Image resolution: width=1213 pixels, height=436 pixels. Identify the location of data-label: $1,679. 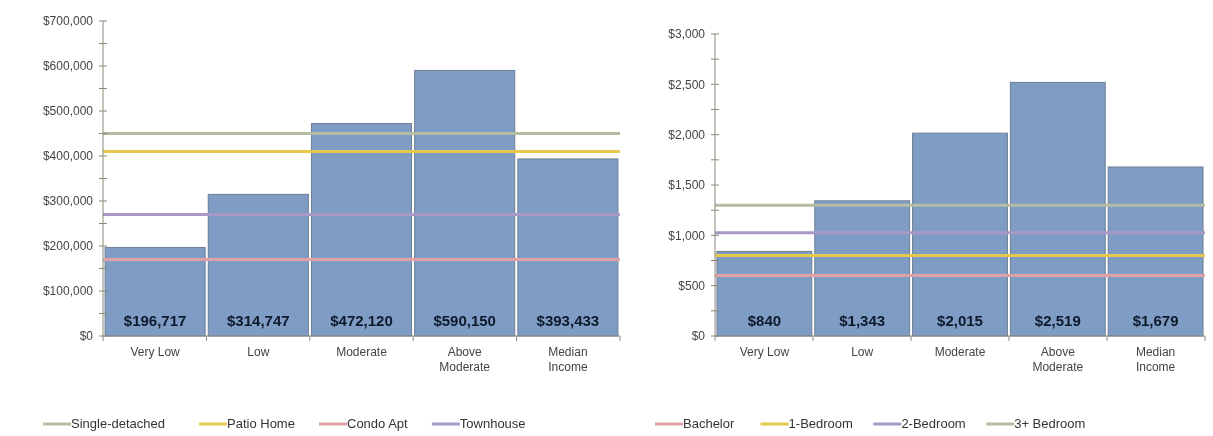
(1155, 320).